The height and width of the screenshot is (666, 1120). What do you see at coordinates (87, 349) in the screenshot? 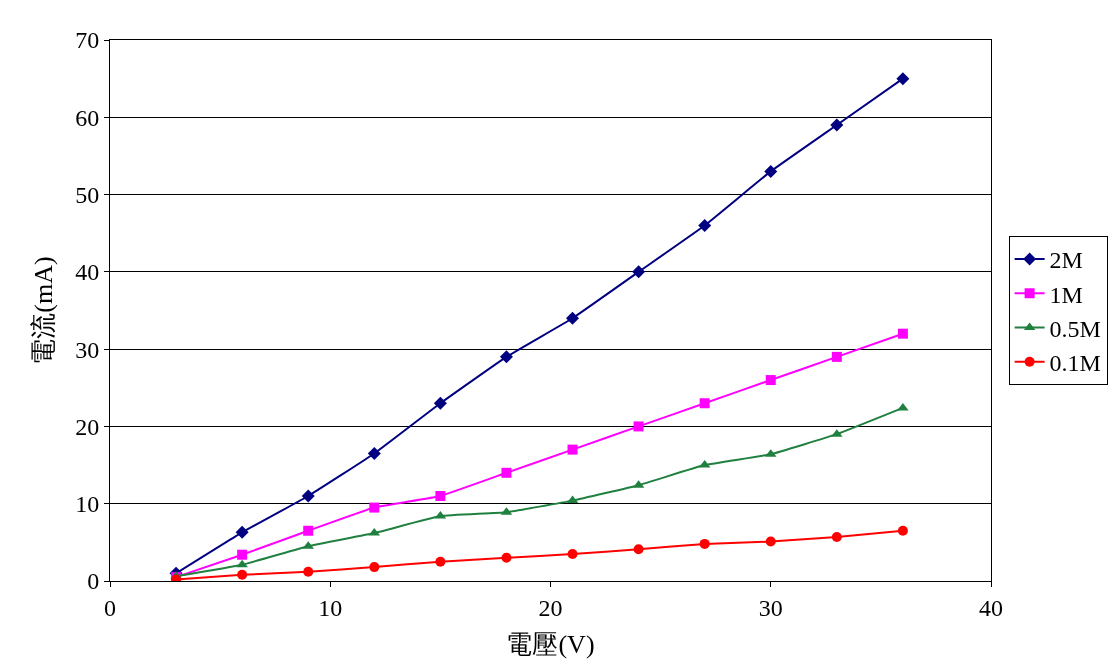
I see `y-tick-label: 30` at bounding box center [87, 349].